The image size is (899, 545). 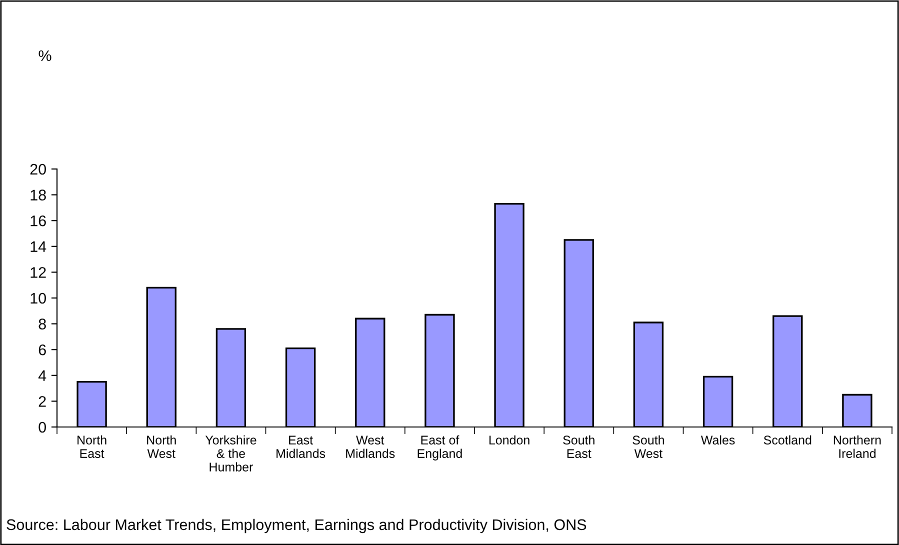 What do you see at coordinates (296, 526) in the screenshot?
I see `source-note: Source: Labour Market Trends, Employment, Earnings and Productivity Division, ONS` at bounding box center [296, 526].